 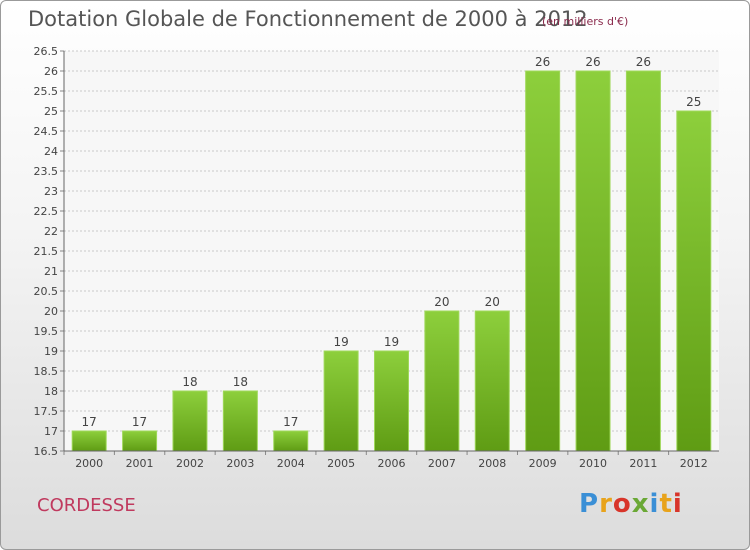 What do you see at coordinates (391, 401) in the screenshot?
I see `bar-2006` at bounding box center [391, 401].